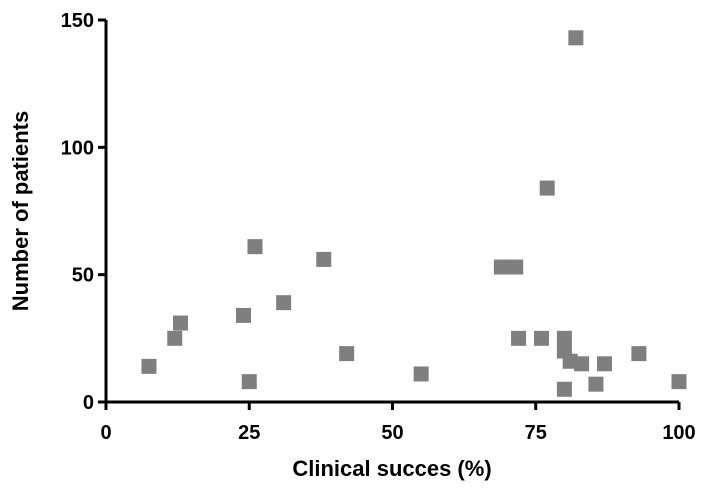 Image resolution: width=703 pixels, height=489 pixels. What do you see at coordinates (88, 403) in the screenshot?
I see `y-tick-label: 0` at bounding box center [88, 403].